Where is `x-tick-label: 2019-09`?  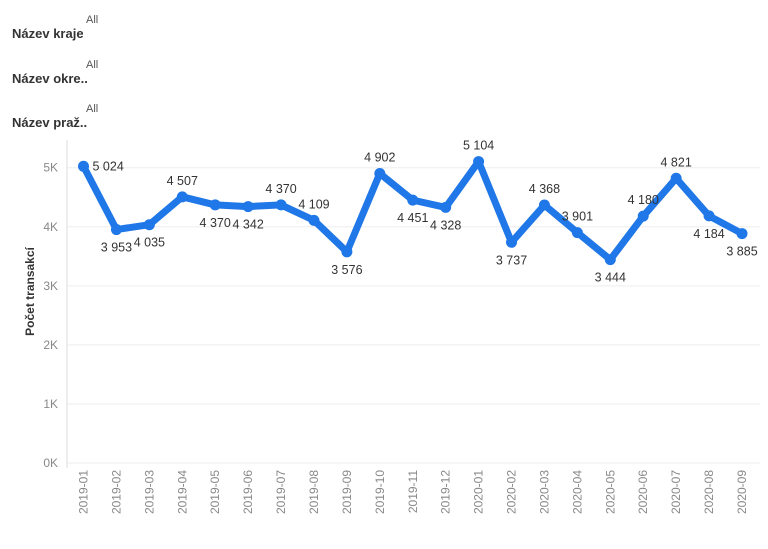 x-tick-label: 2019-09 is located at coordinates (347, 492).